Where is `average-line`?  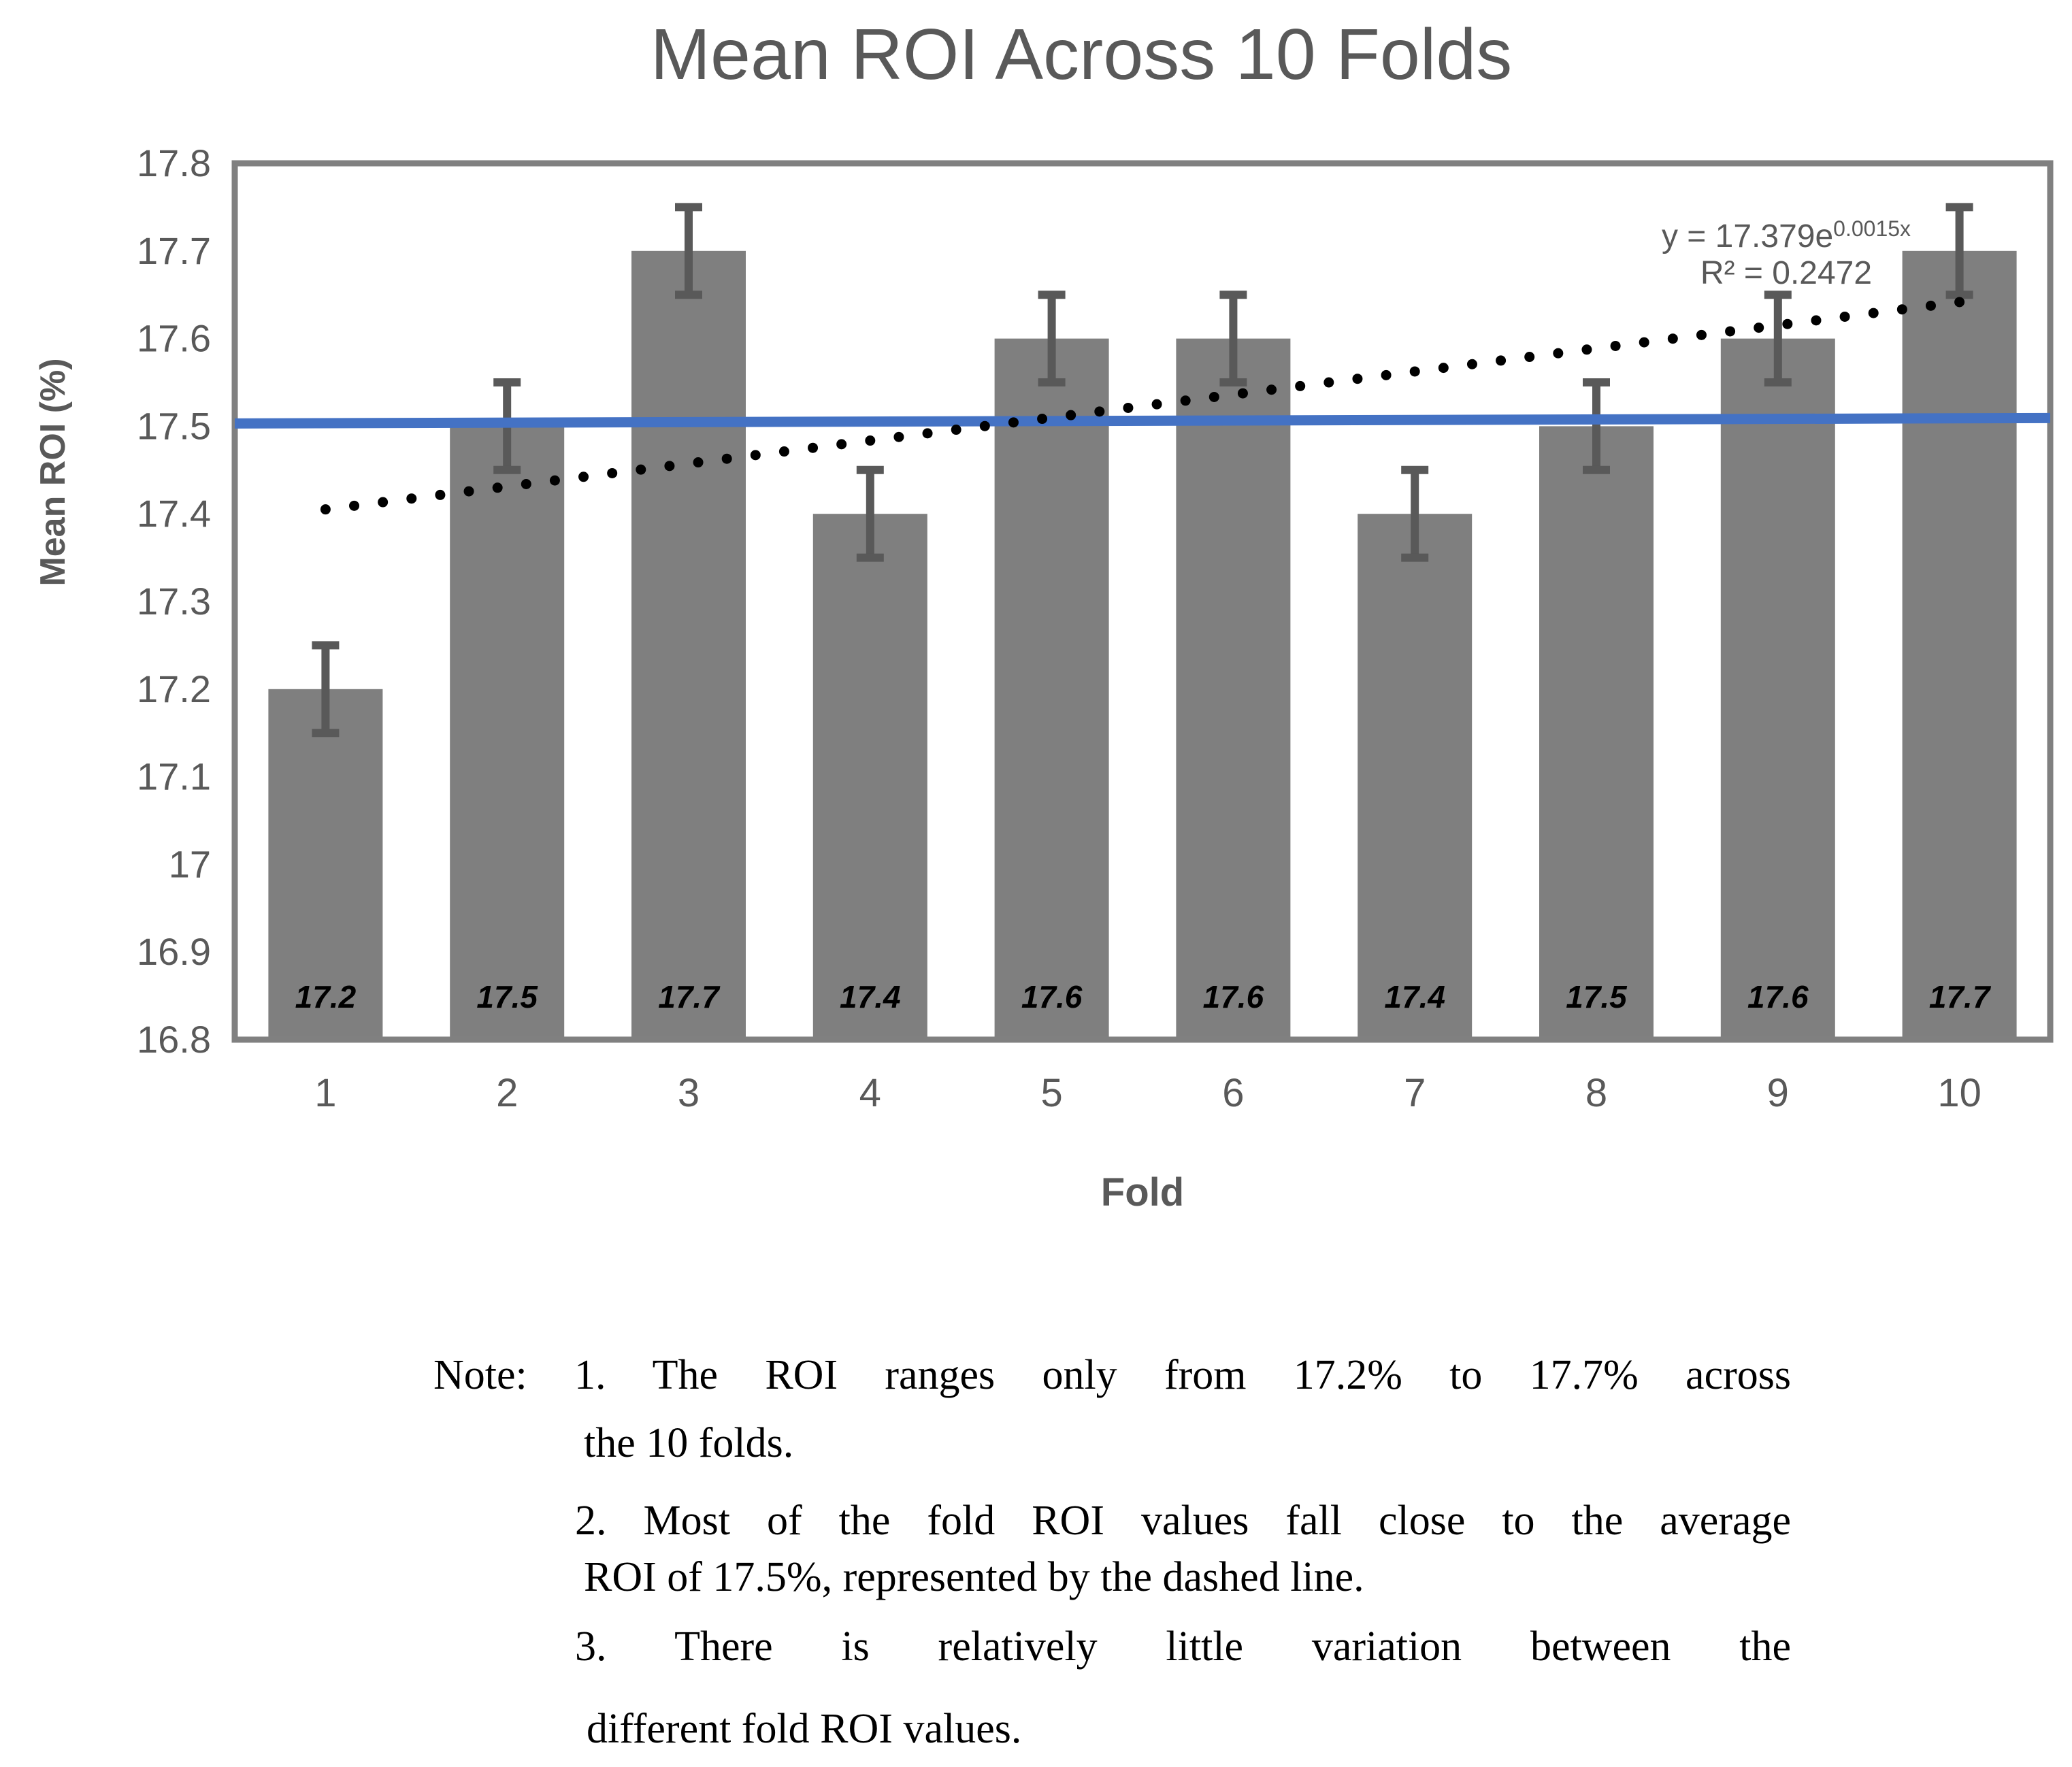
average-line is located at coordinates (1142, 420).